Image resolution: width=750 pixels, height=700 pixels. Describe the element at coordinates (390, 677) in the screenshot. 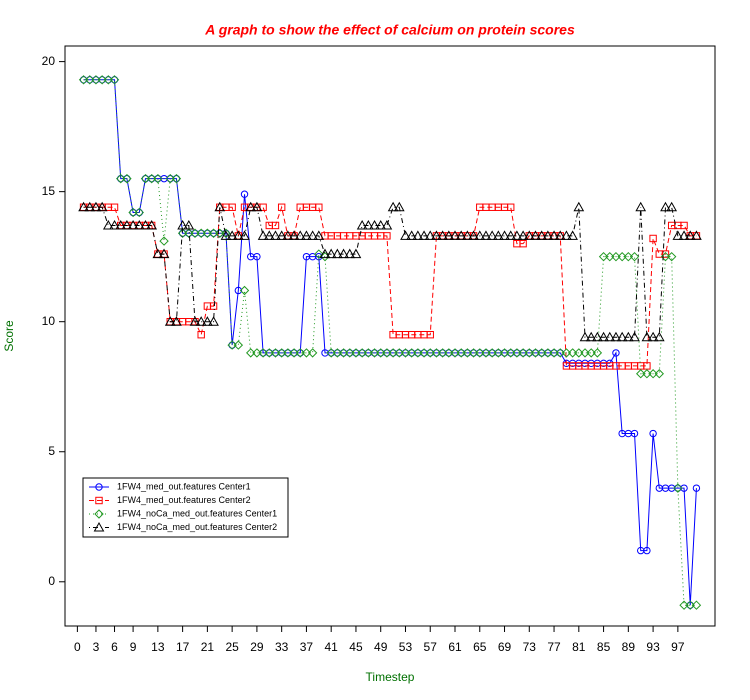

I see `x-axis-label: Timestep` at that location.